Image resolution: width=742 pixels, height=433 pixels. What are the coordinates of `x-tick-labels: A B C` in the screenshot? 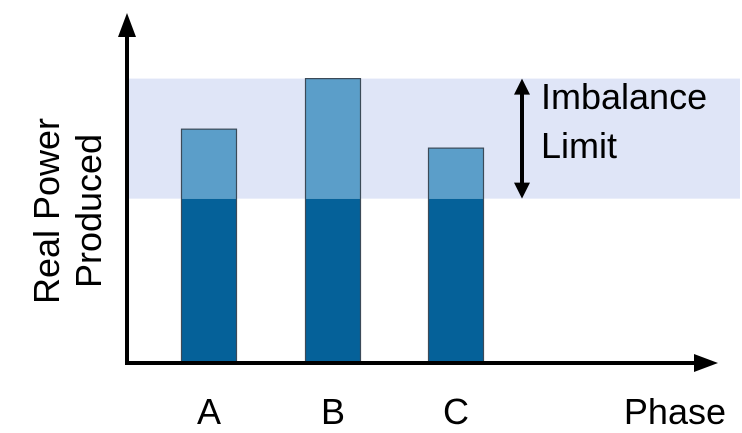 It's located at (333, 411).